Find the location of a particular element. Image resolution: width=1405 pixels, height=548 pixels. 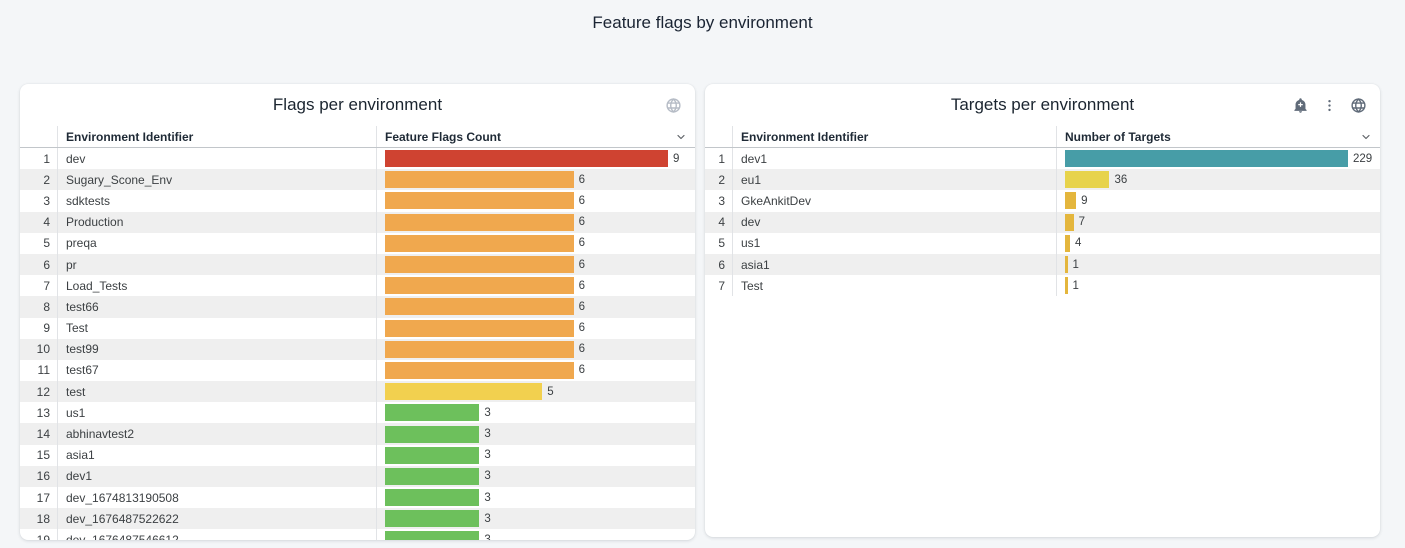

row-number: 8 is located at coordinates (39, 307).